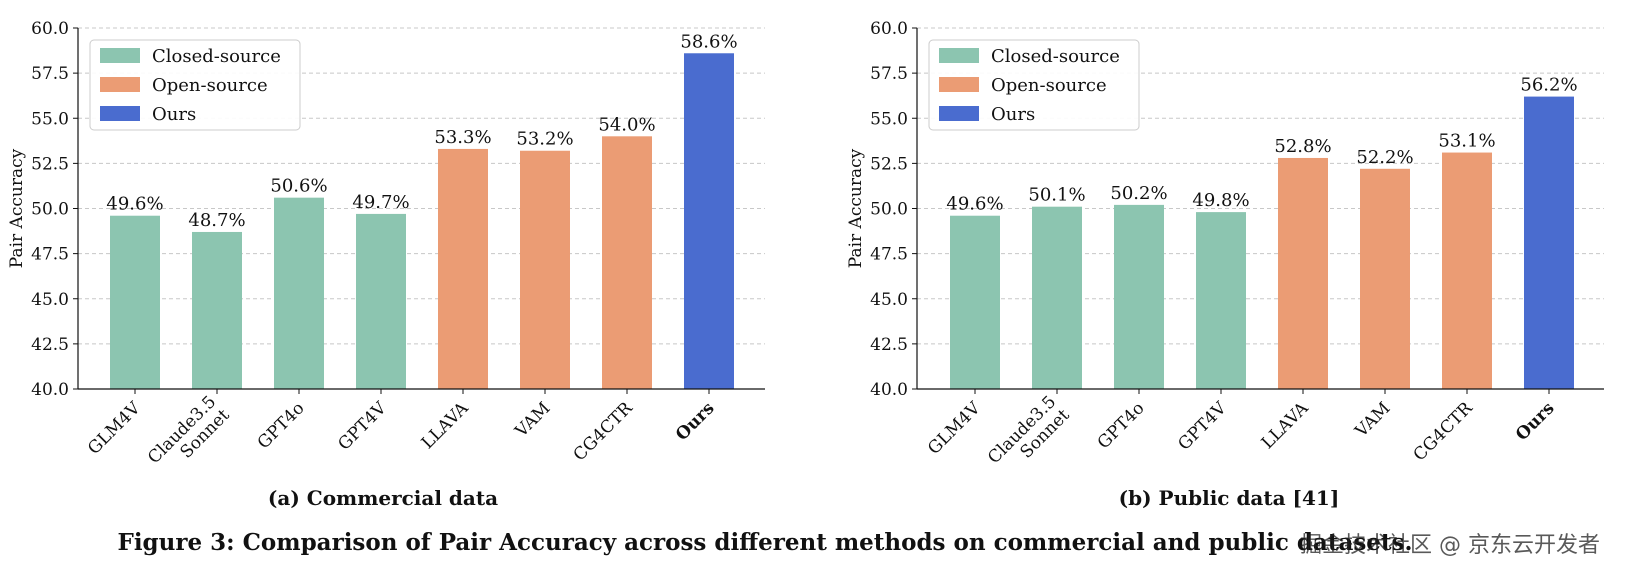 The image size is (1630, 582). What do you see at coordinates (298, 186) in the screenshot?
I see `data-label: 50.6%` at bounding box center [298, 186].